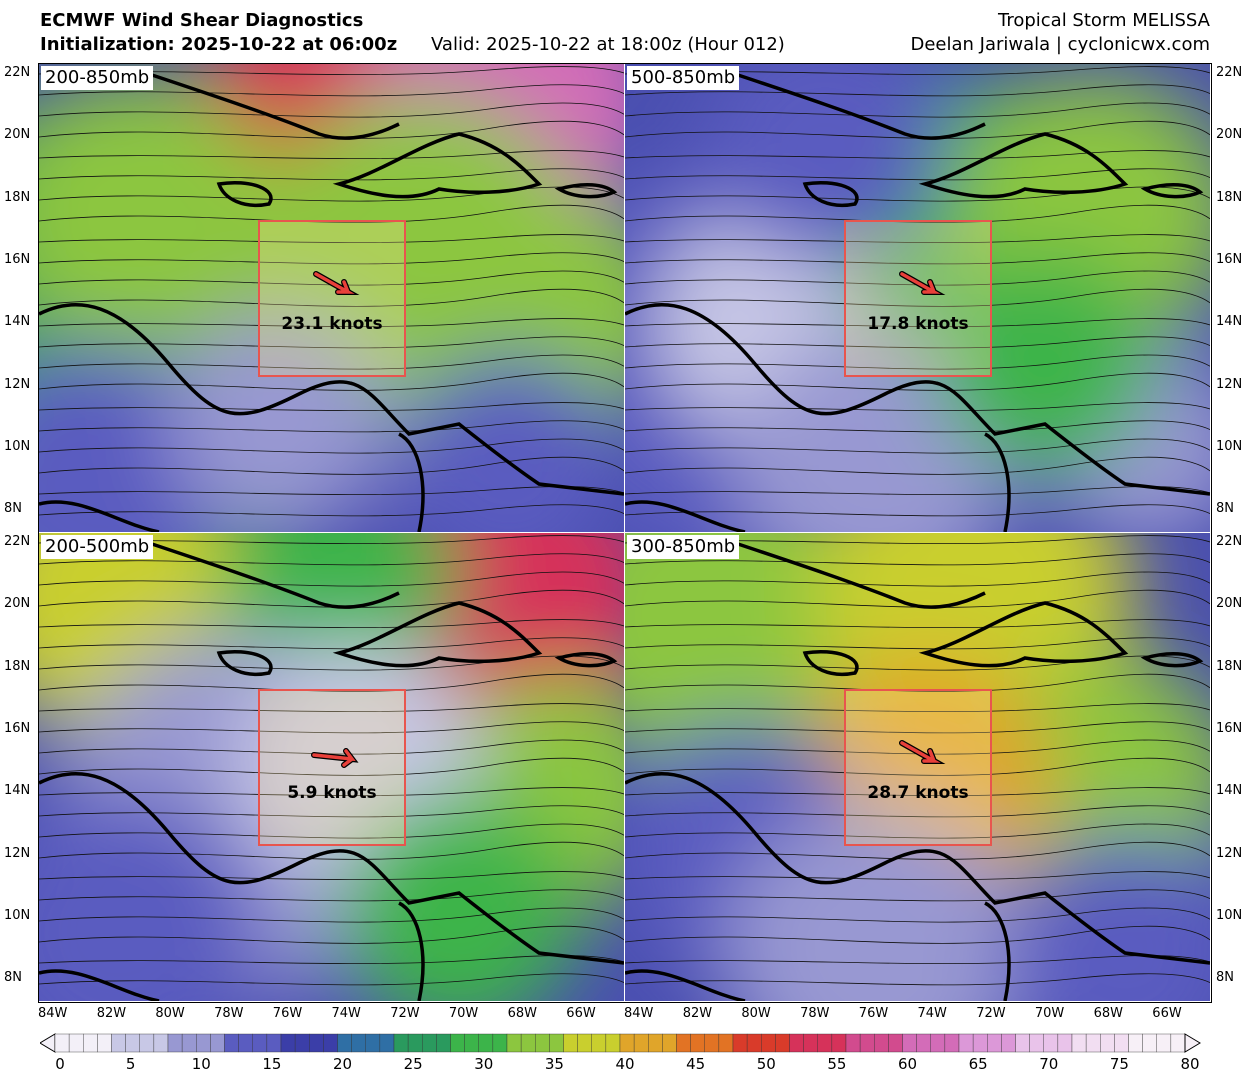  Describe the element at coordinates (683, 78) in the screenshot. I see `panel-label: 500-850mb` at that location.